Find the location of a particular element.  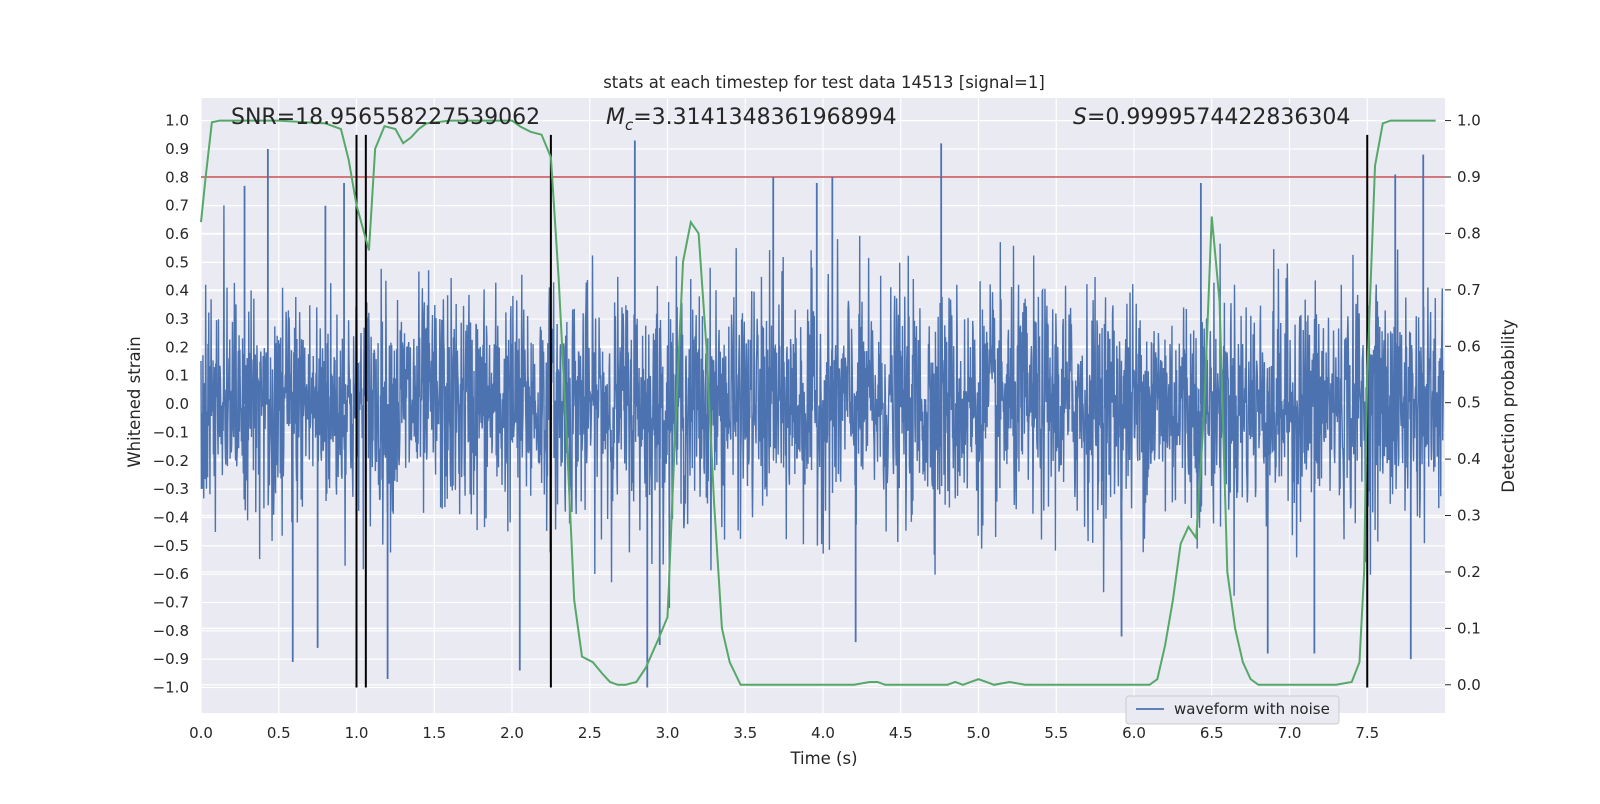

x-tick-label: 0.5 is located at coordinates (279, 733).